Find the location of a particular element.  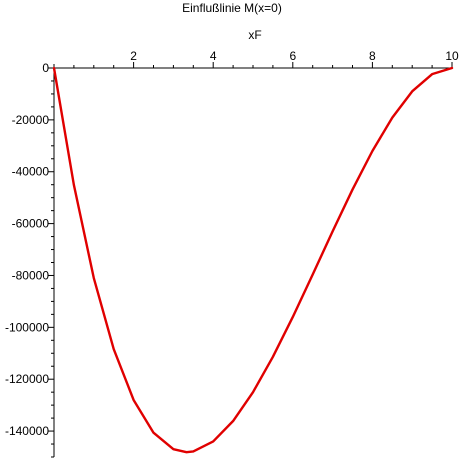

y-tick-label: -60000 is located at coordinates (31, 224).